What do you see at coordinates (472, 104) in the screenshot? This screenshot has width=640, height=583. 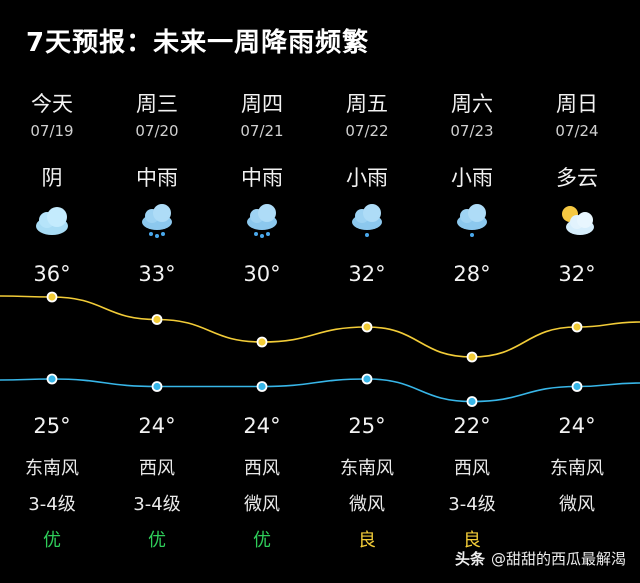 I see `day-label: 周六` at bounding box center [472, 104].